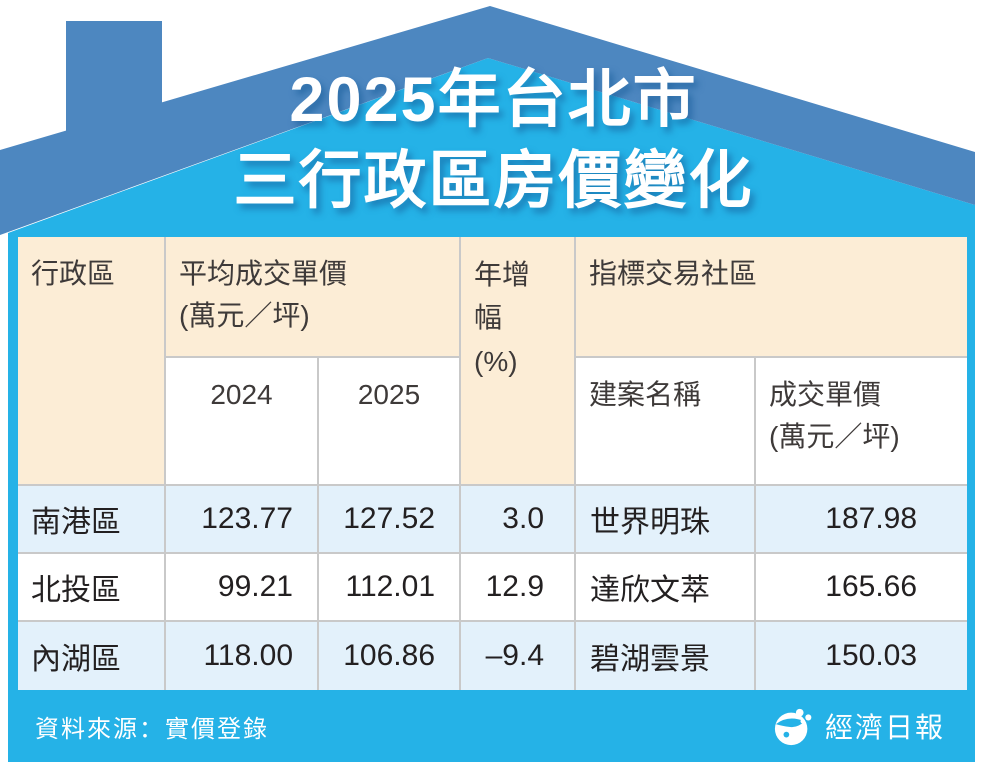 Image resolution: width=987 pixels, height=762 pixels. I want to click on cell-project-price: 165.66, so click(861, 587).